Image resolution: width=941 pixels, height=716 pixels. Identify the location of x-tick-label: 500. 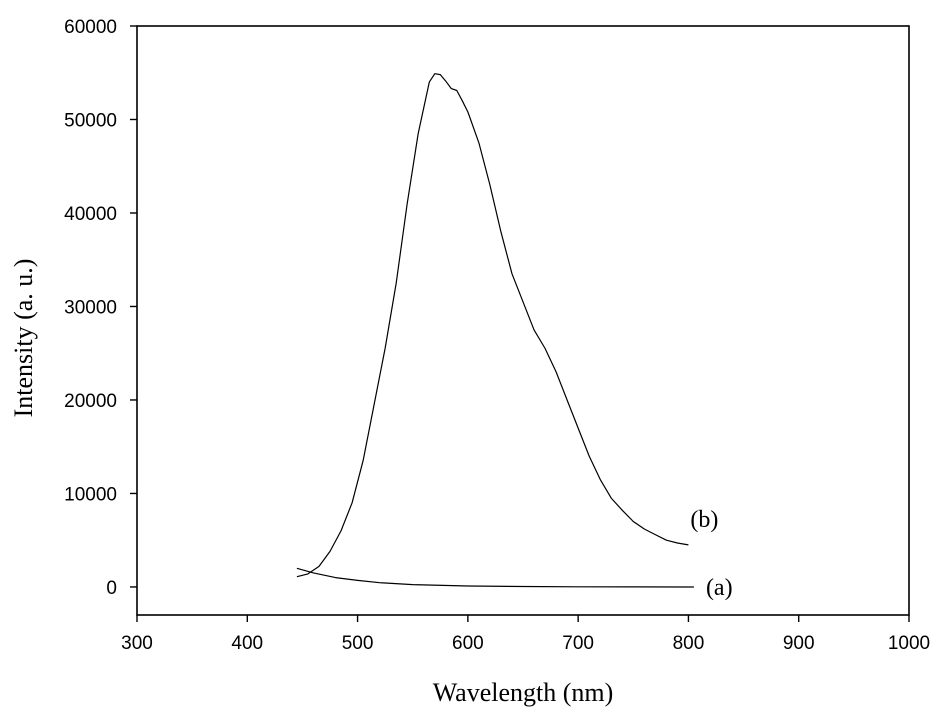
(358, 643).